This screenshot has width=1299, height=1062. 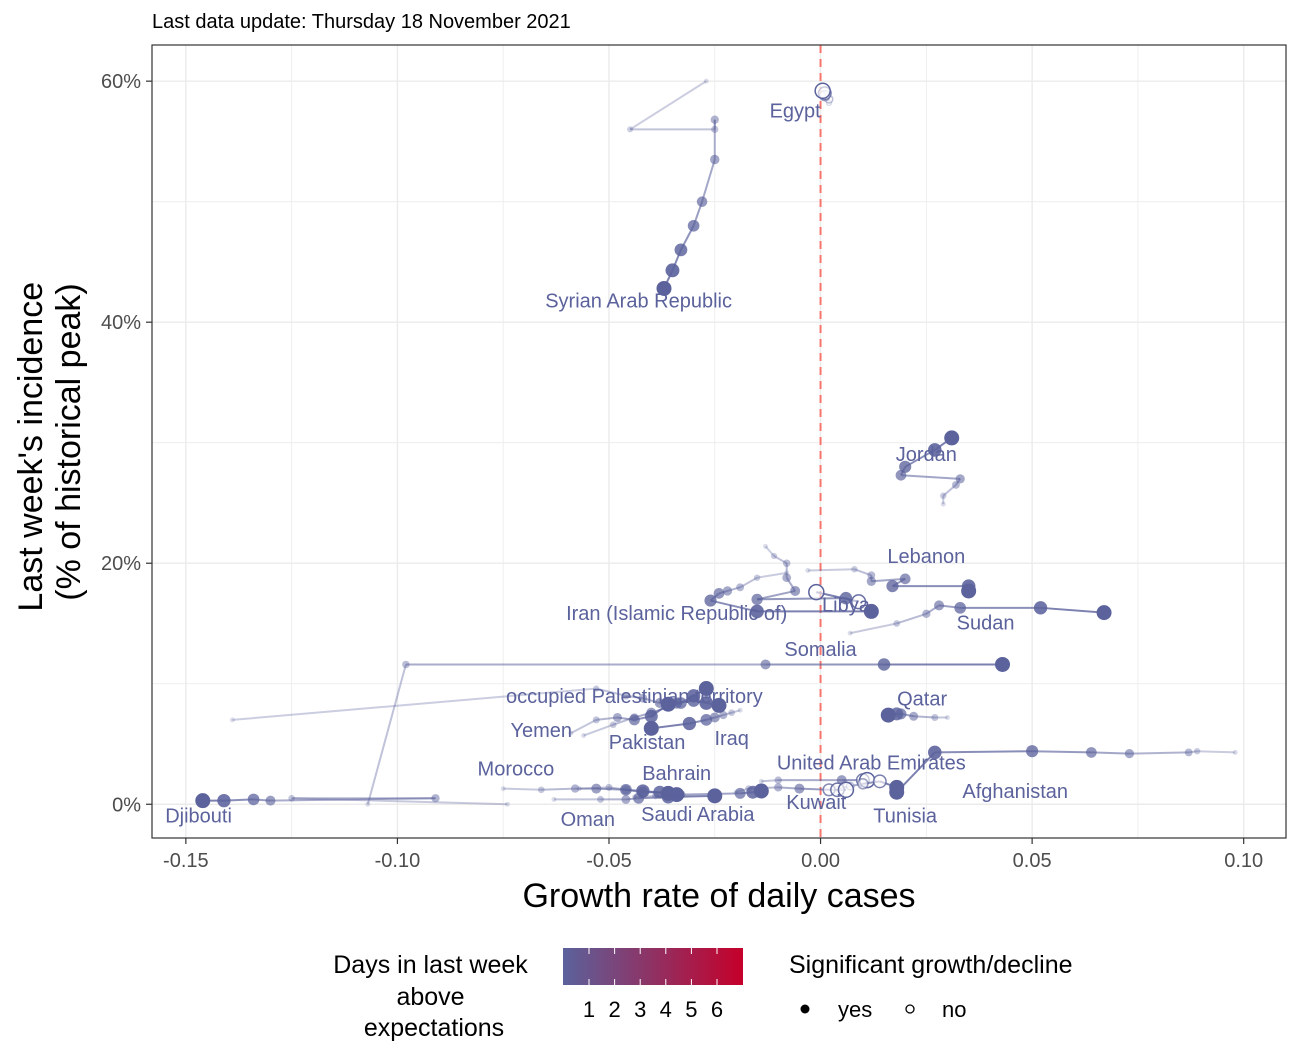 What do you see at coordinates (905, 816) in the screenshot?
I see `label-tunisia: Tunisia` at bounding box center [905, 816].